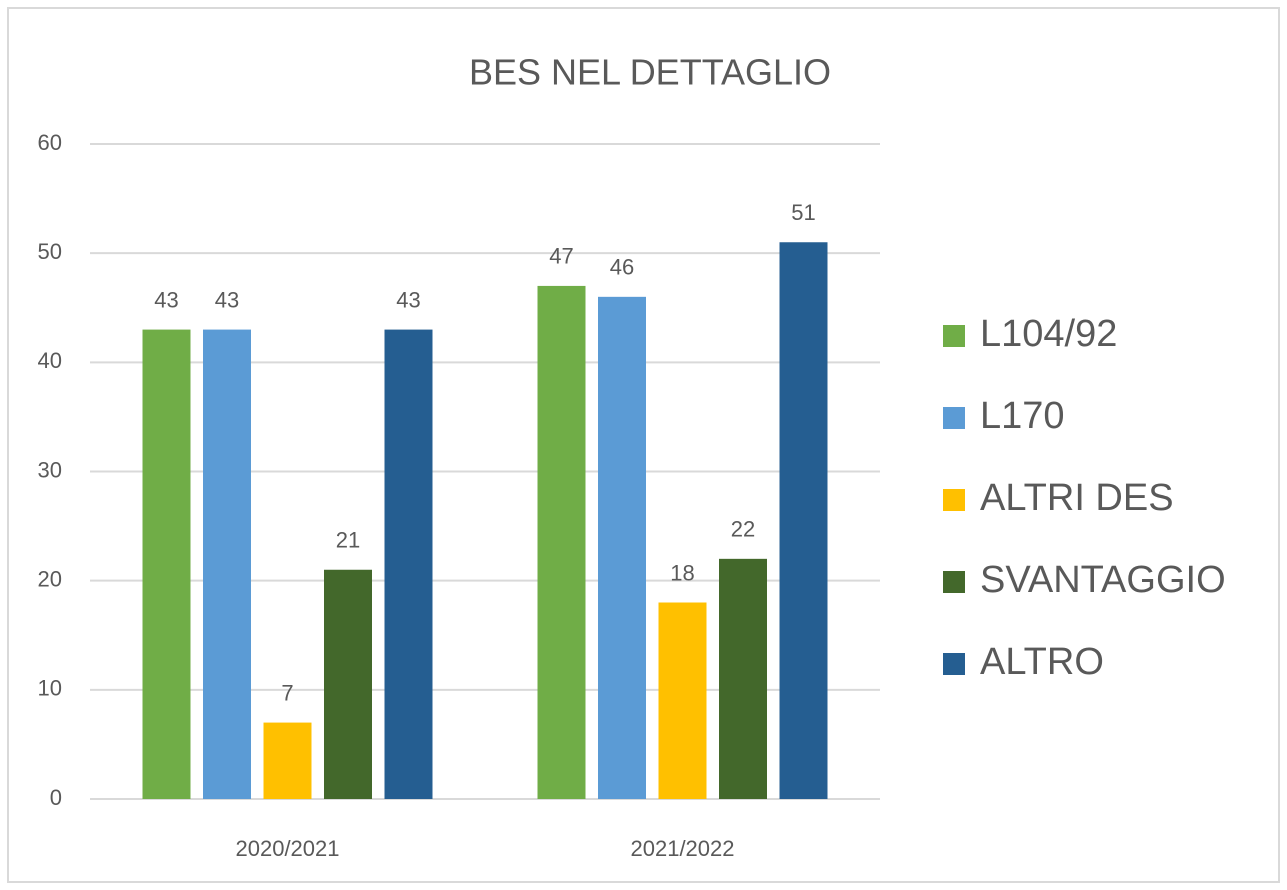 Image resolution: width=1287 pixels, height=890 pixels. Describe the element at coordinates (50, 469) in the screenshot. I see `y-tick-label: 30` at that location.